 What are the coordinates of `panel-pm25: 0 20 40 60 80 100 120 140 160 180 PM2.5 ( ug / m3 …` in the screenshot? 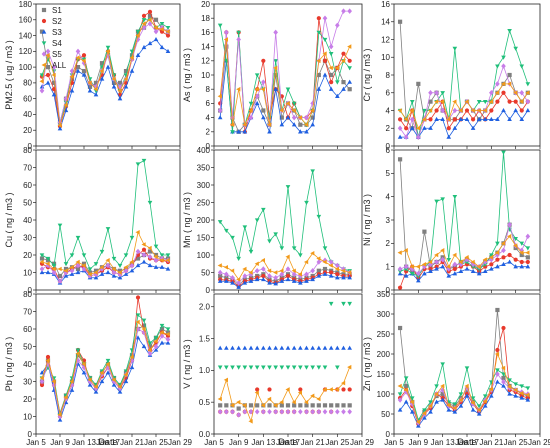 It's located at (92, 75).